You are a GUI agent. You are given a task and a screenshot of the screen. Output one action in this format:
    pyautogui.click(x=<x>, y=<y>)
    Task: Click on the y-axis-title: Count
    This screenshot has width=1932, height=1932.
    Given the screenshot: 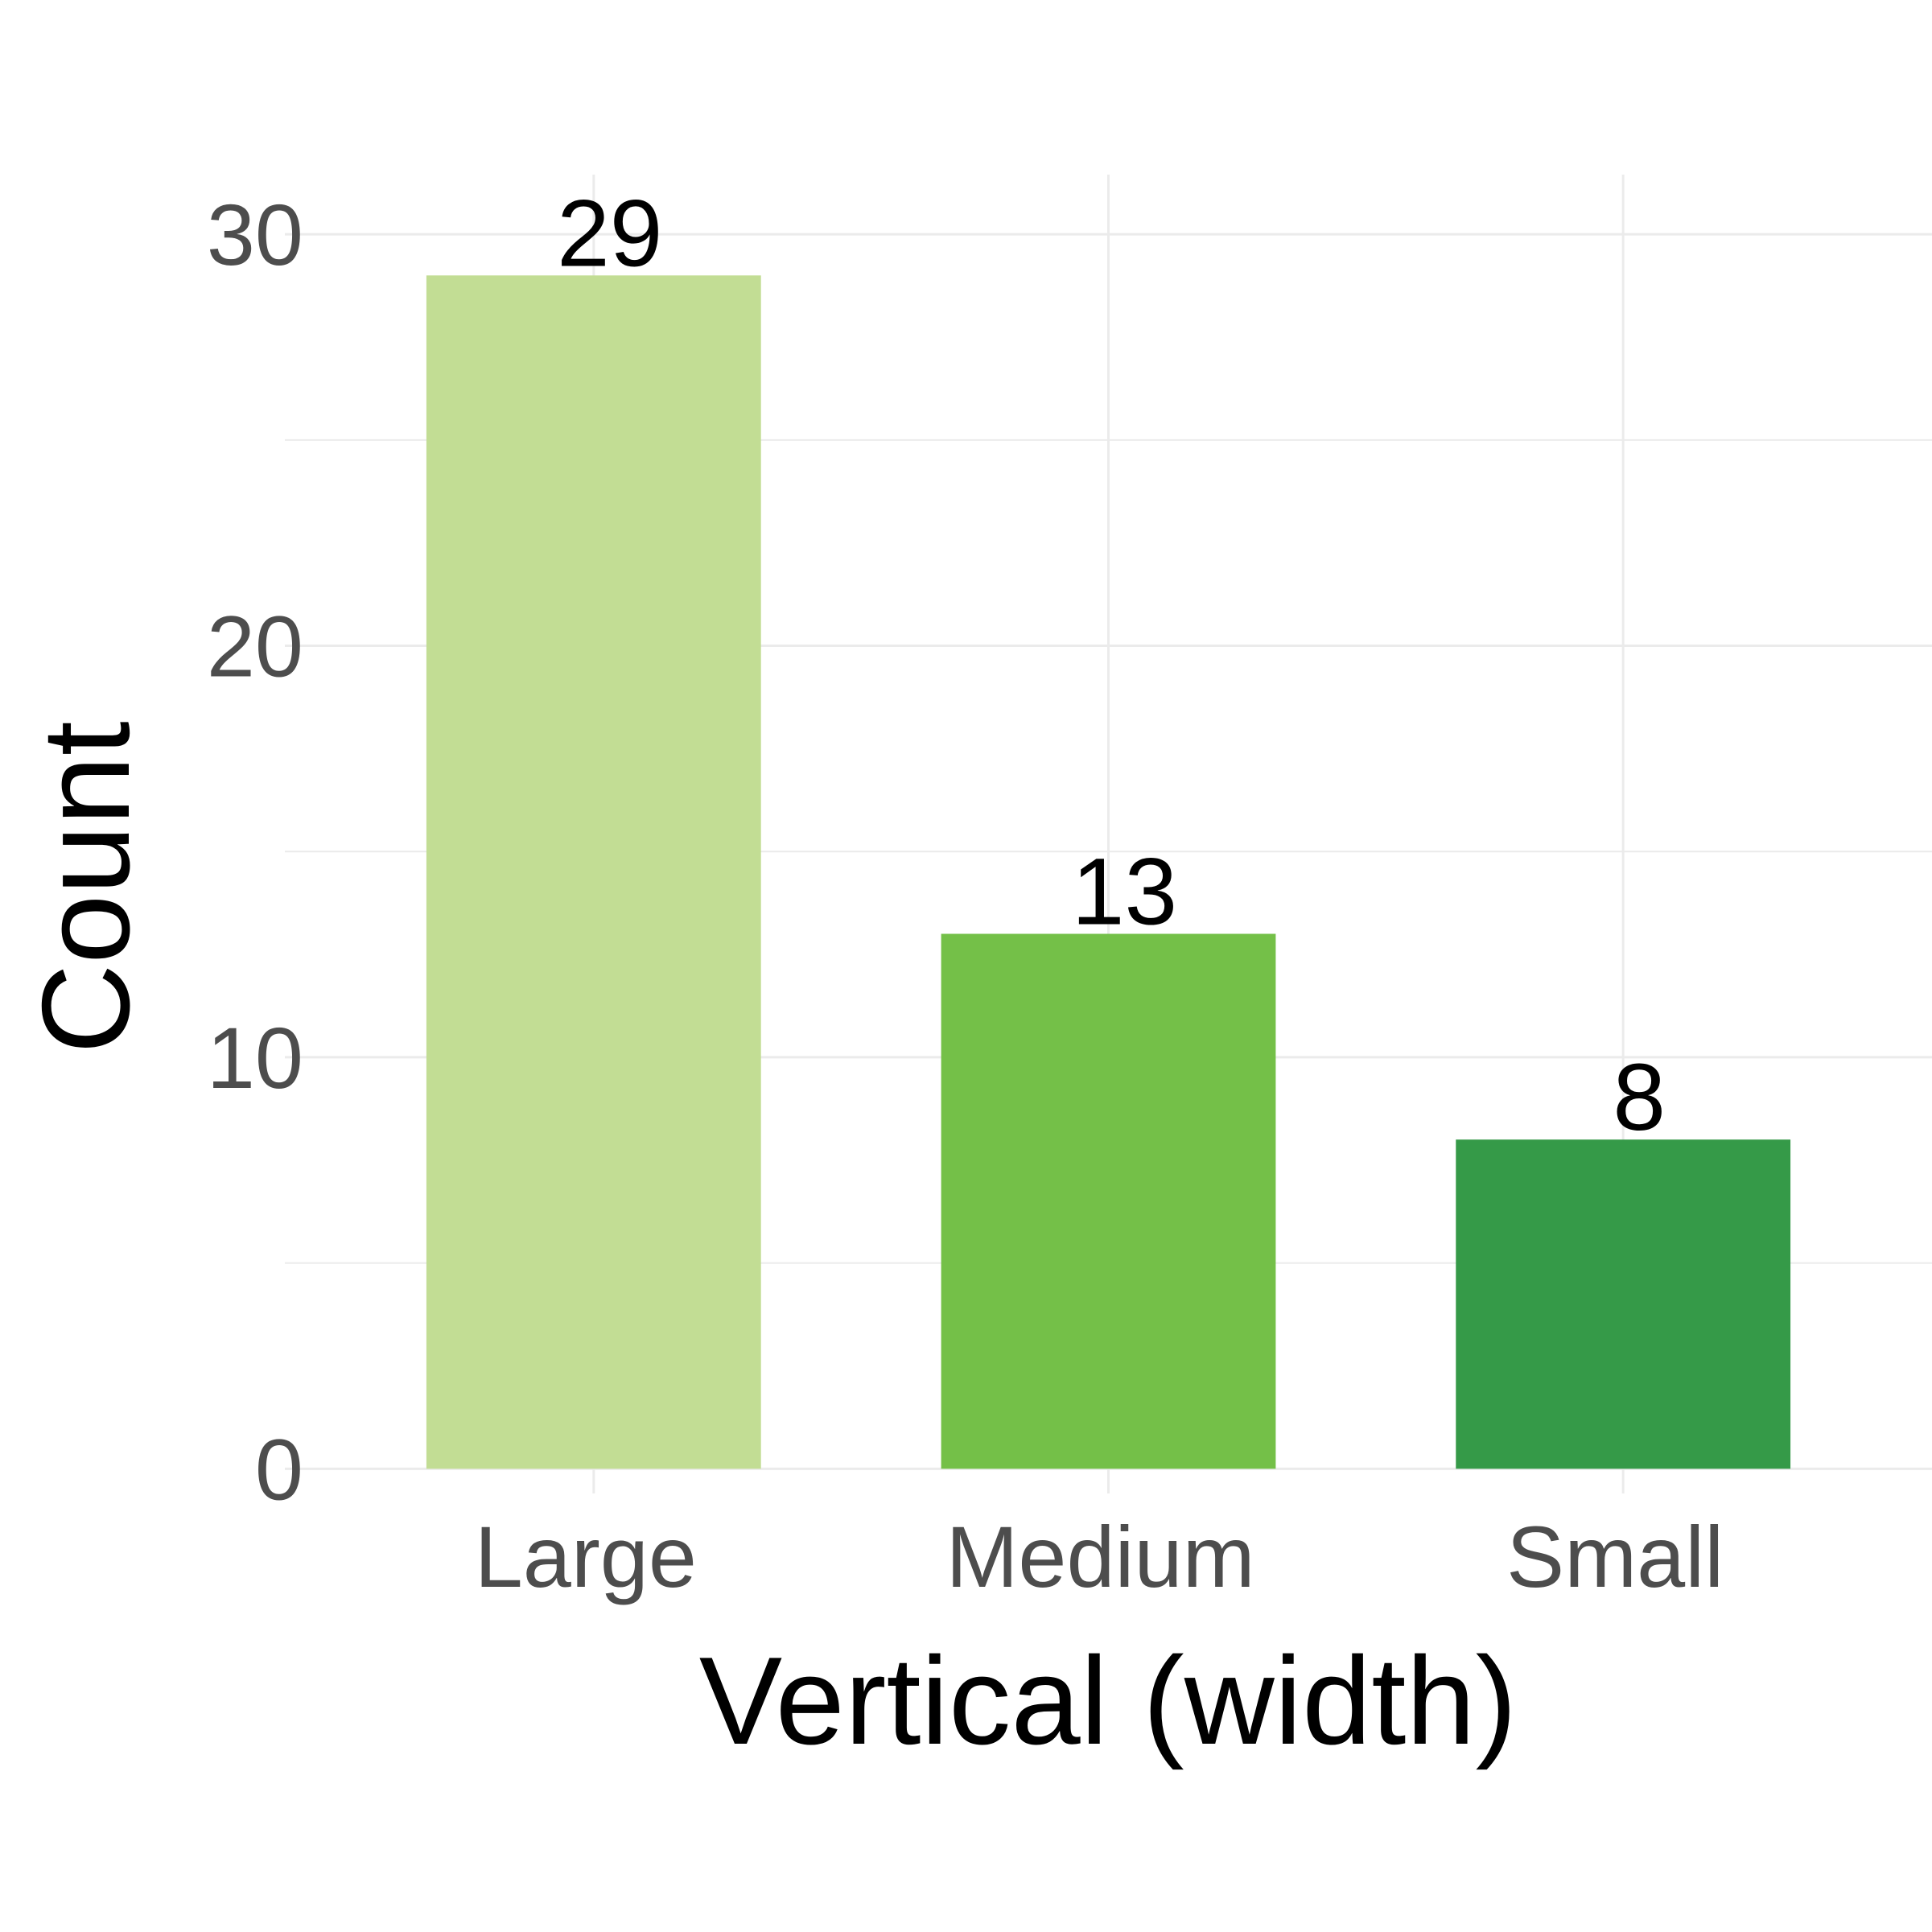 What is the action you would take?
    pyautogui.click(x=85, y=887)
    